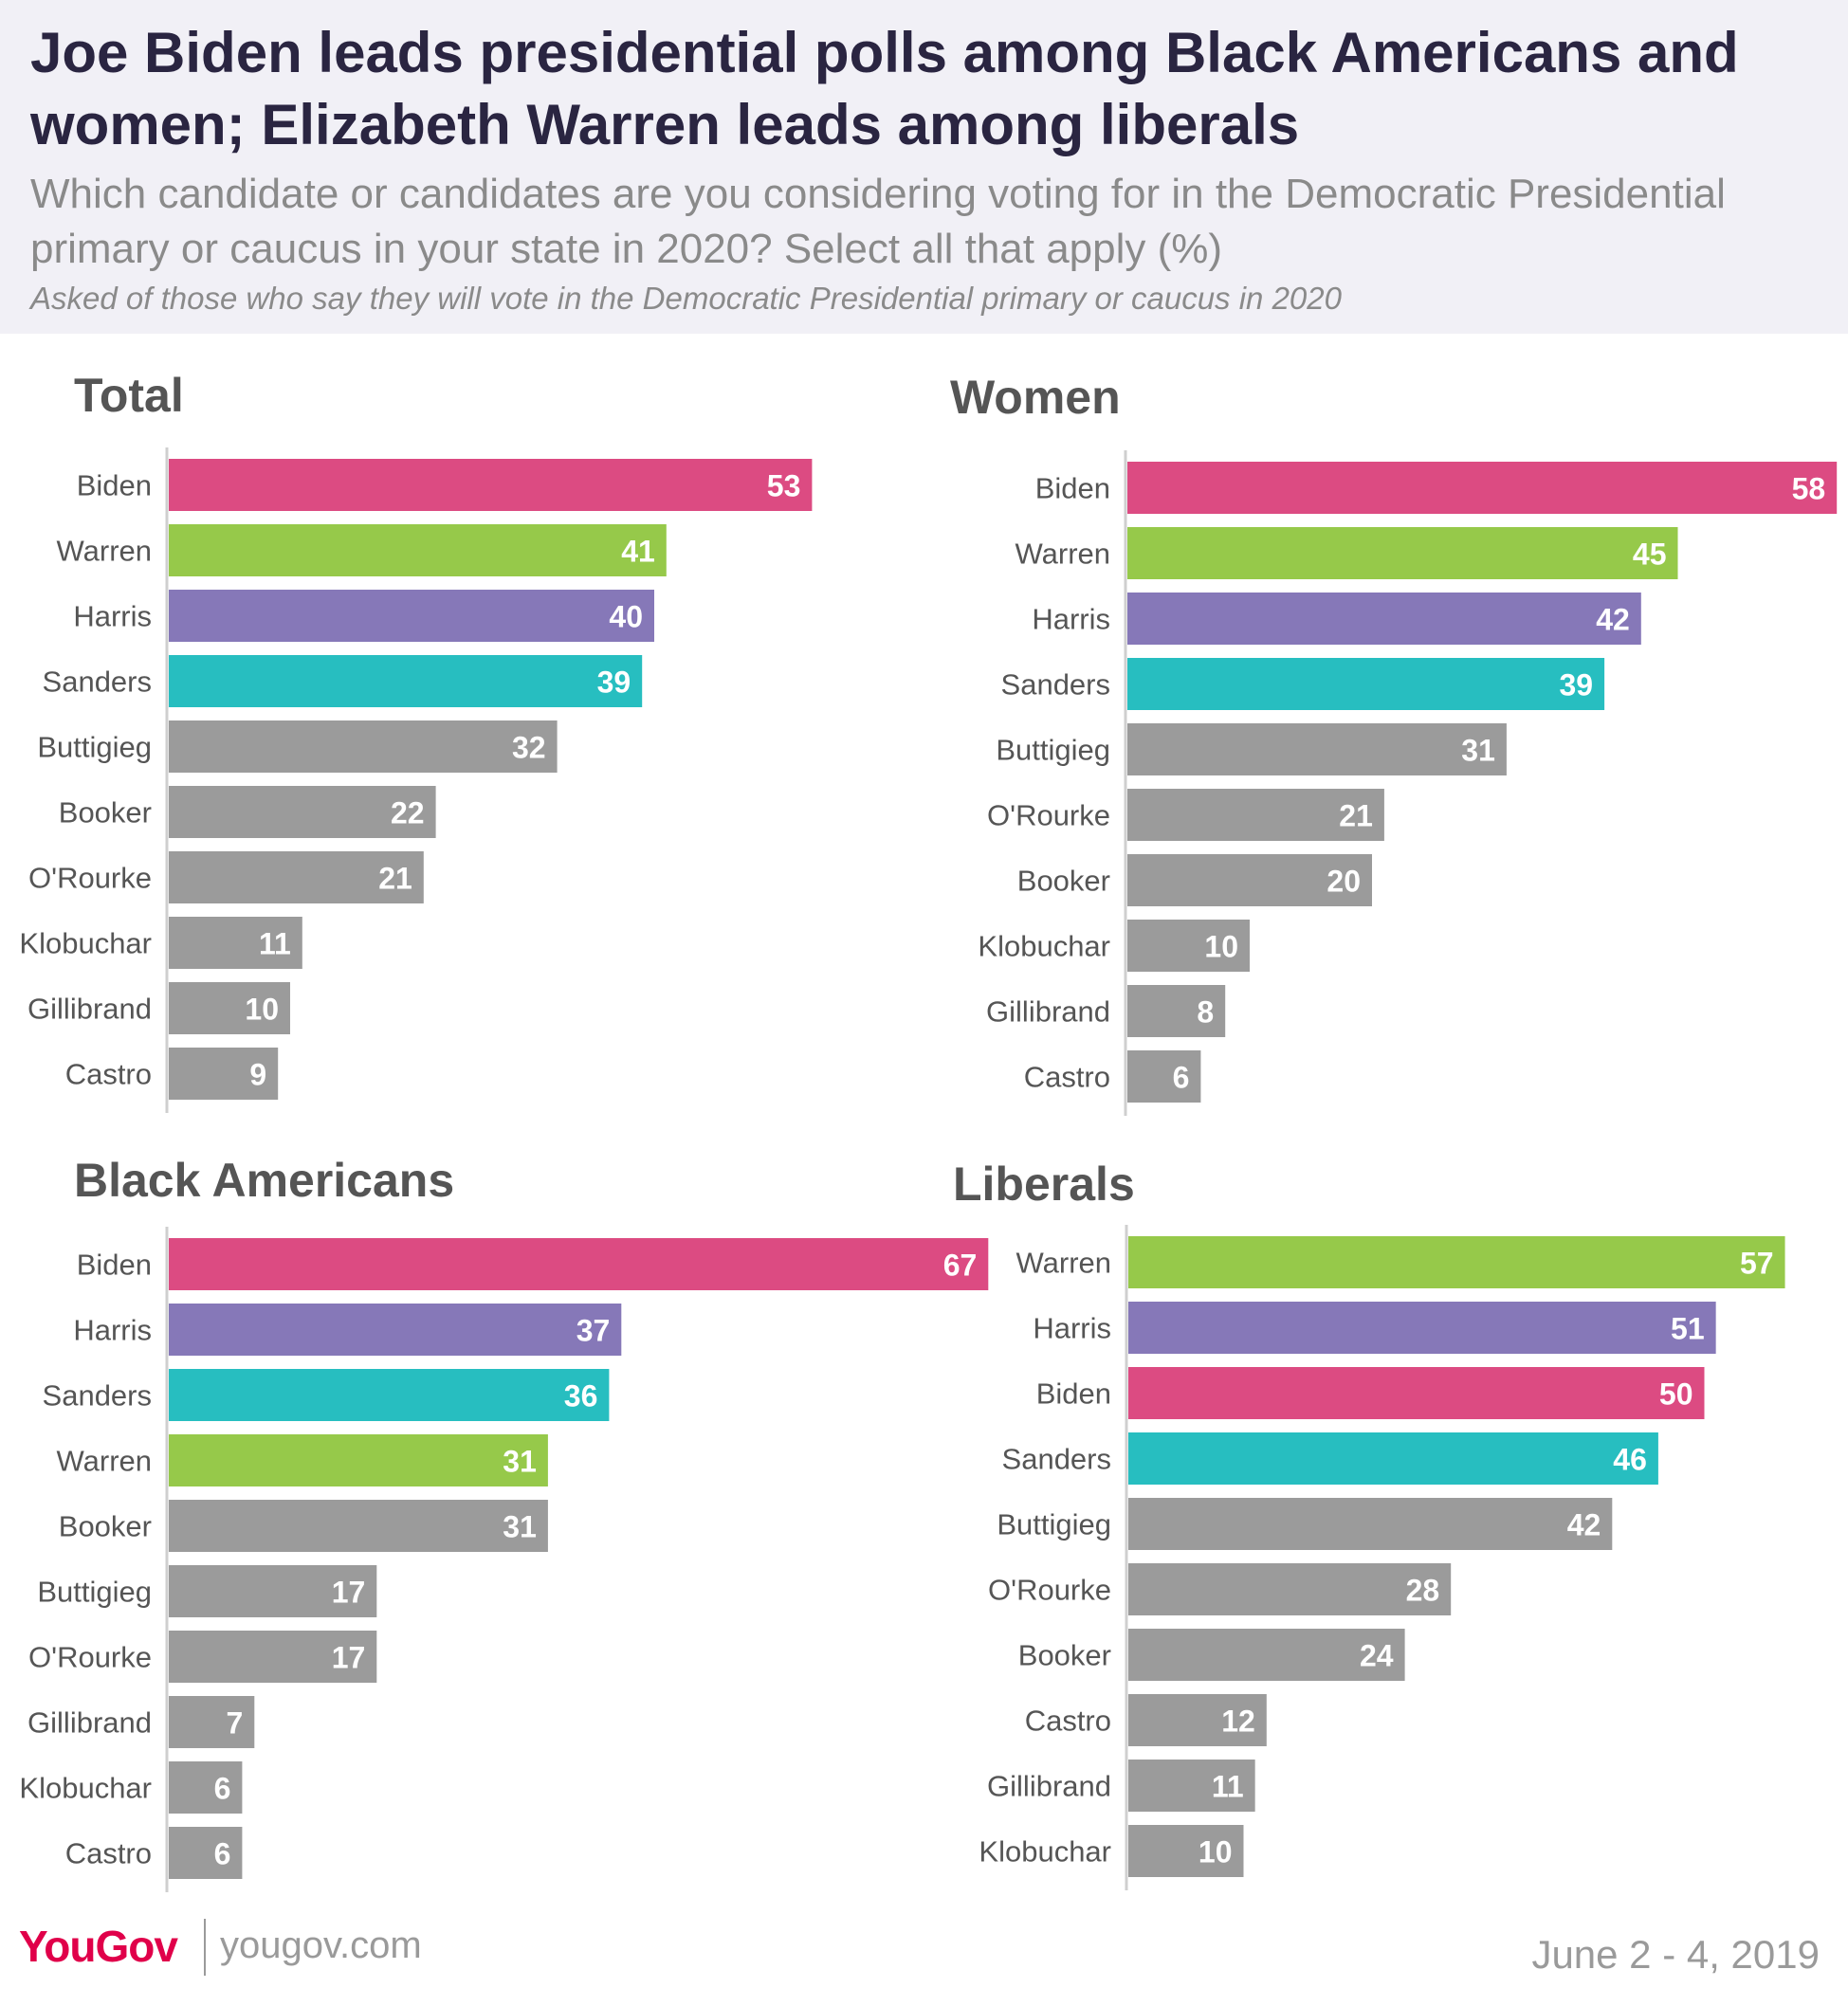  I want to click on value-label-castro: 12, so click(1238, 1722).